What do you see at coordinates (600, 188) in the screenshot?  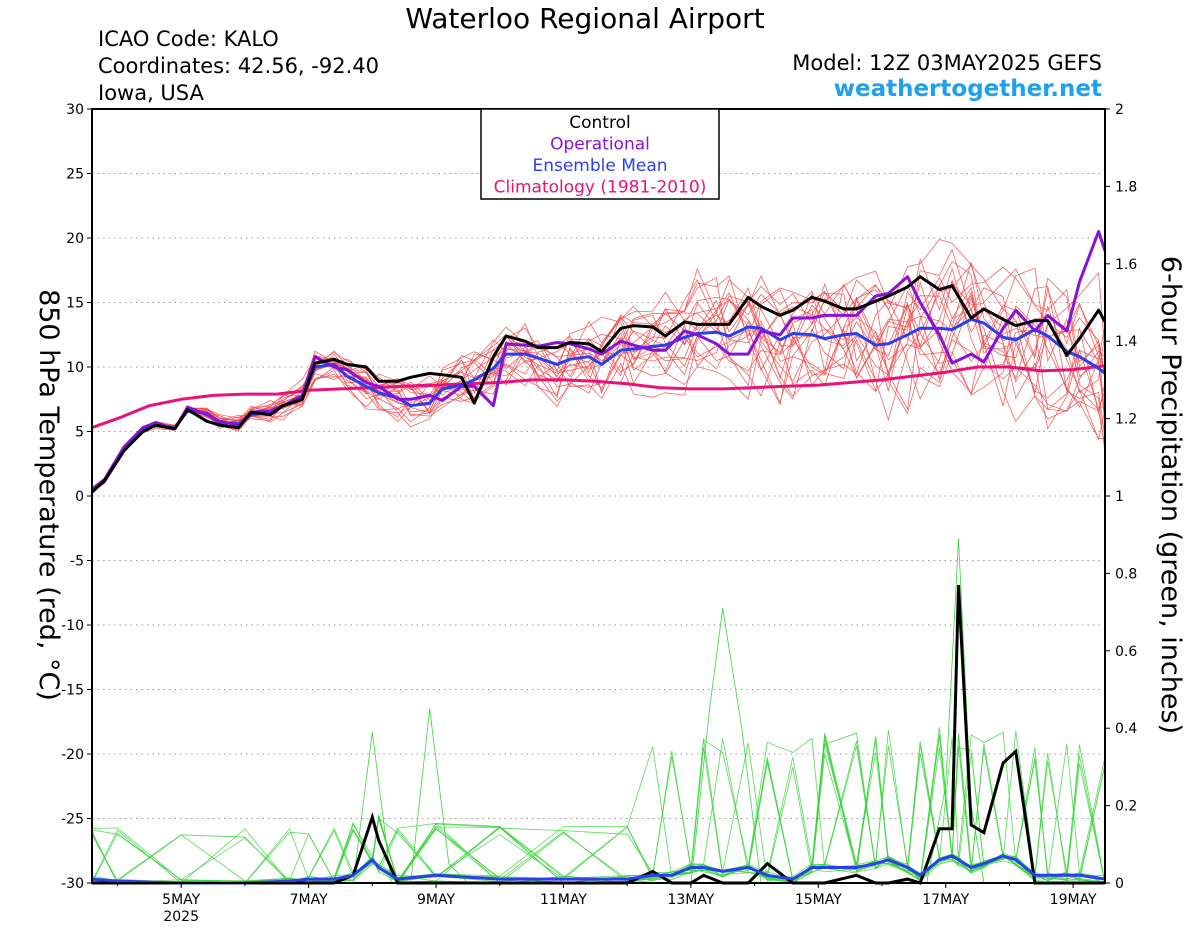 I see `legend-entry: Climatology (1981-2010)` at bounding box center [600, 188].